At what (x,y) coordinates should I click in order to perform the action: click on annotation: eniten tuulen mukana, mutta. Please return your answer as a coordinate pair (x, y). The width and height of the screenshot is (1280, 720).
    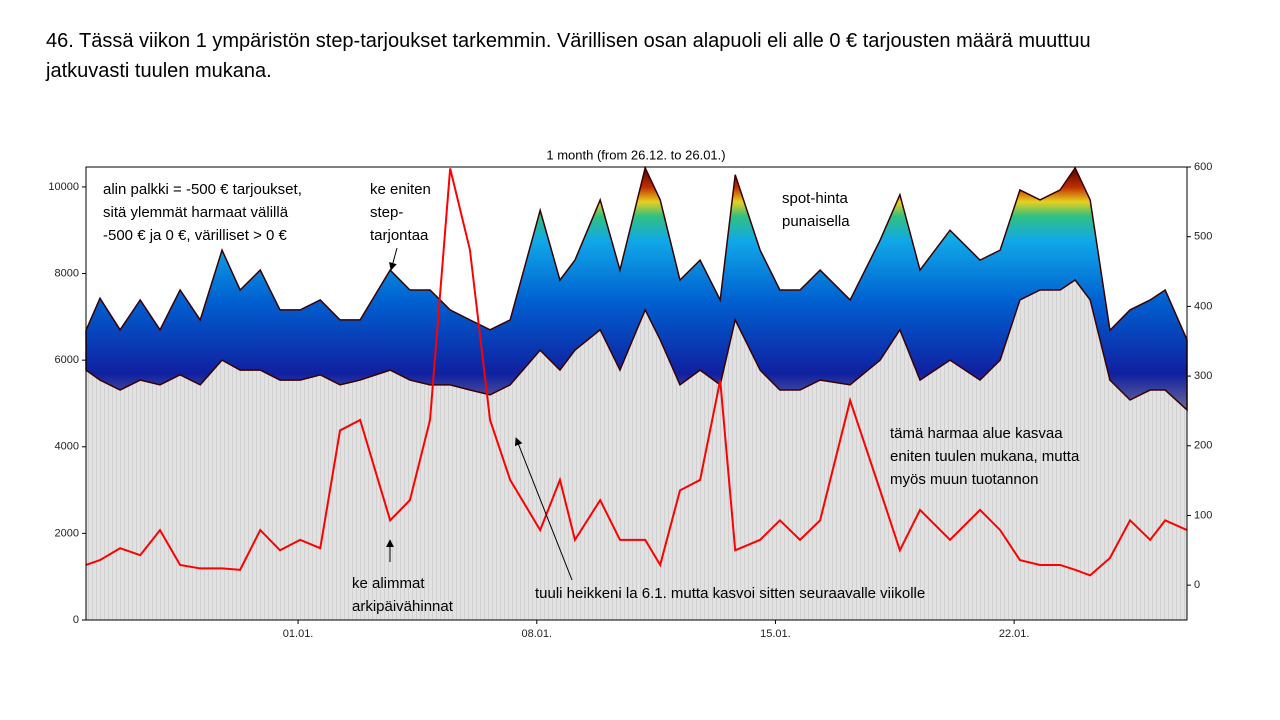
    Looking at the image, I should click on (985, 456).